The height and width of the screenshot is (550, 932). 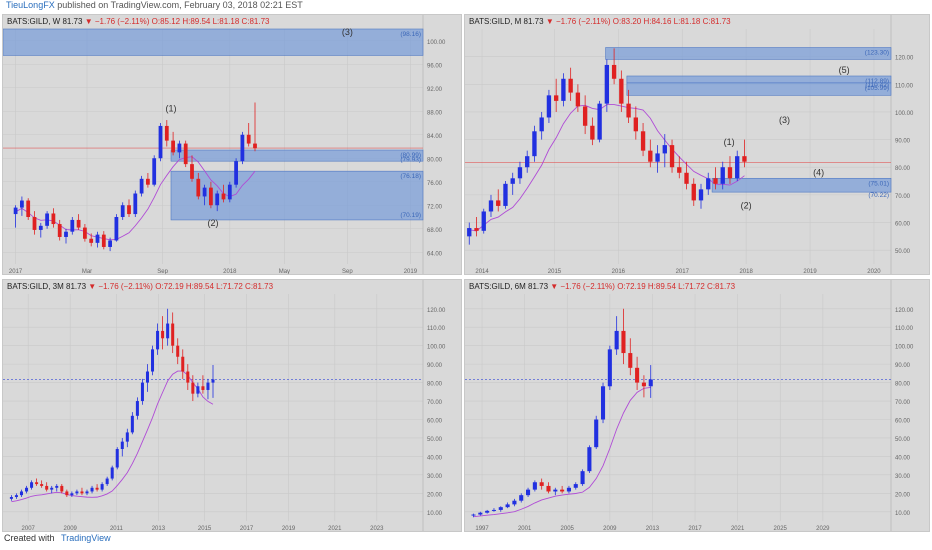 What do you see at coordinates (653, 529) in the screenshot?
I see `x-tick-label: 2013` at bounding box center [653, 529].